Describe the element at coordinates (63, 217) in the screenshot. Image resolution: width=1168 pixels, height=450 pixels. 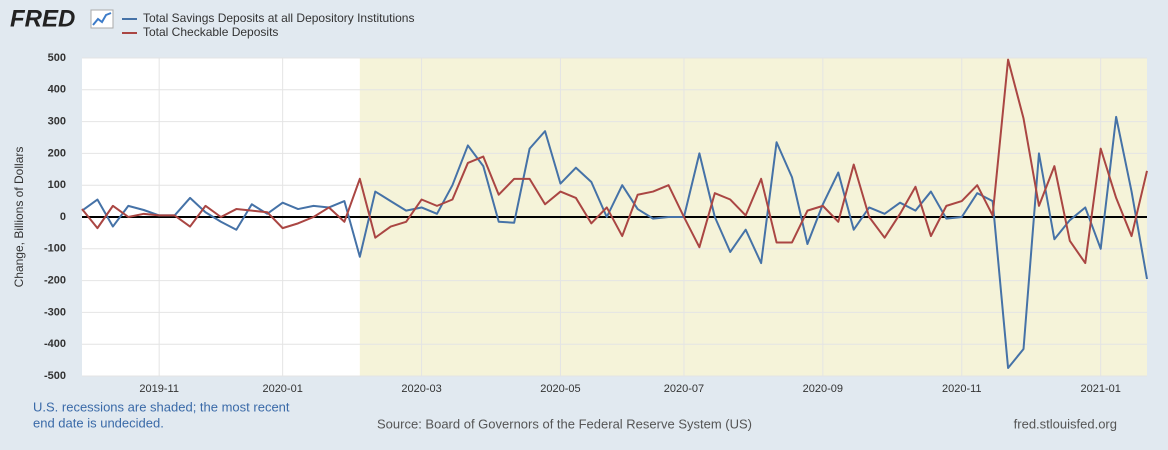
I see `y-tick-label: 0` at that location.